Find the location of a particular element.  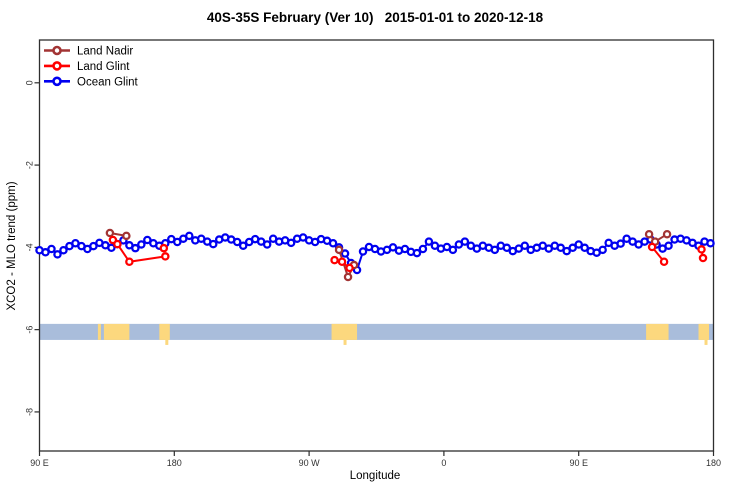

legend-label: Land Glint is located at coordinates (103, 67).